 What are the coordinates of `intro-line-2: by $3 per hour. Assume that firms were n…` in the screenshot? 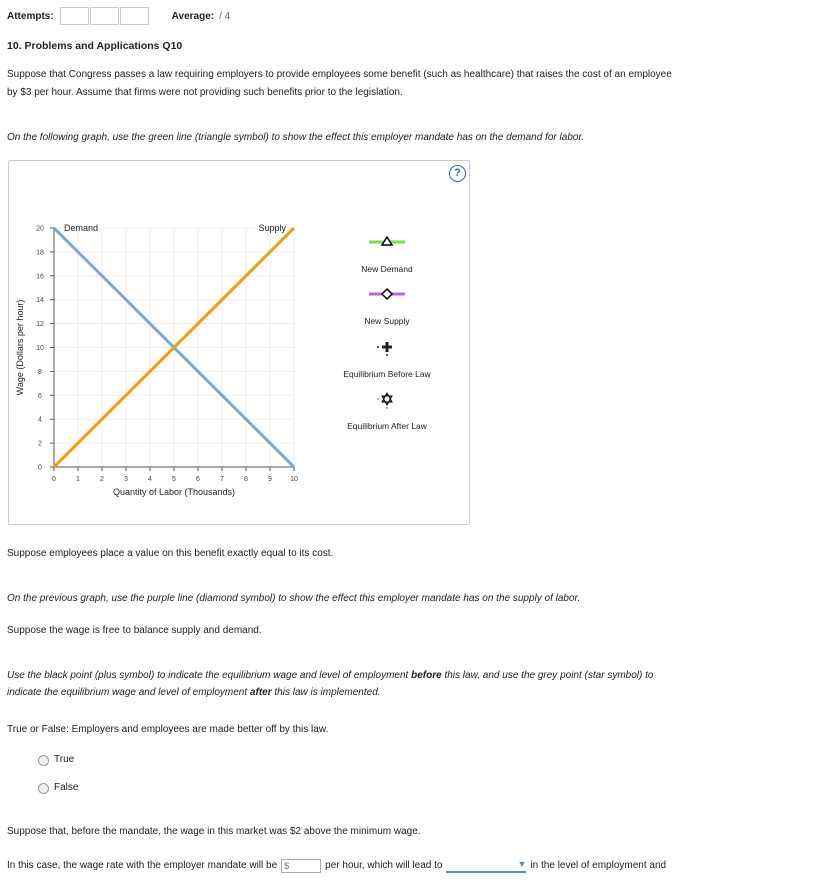 It's located at (205, 92).